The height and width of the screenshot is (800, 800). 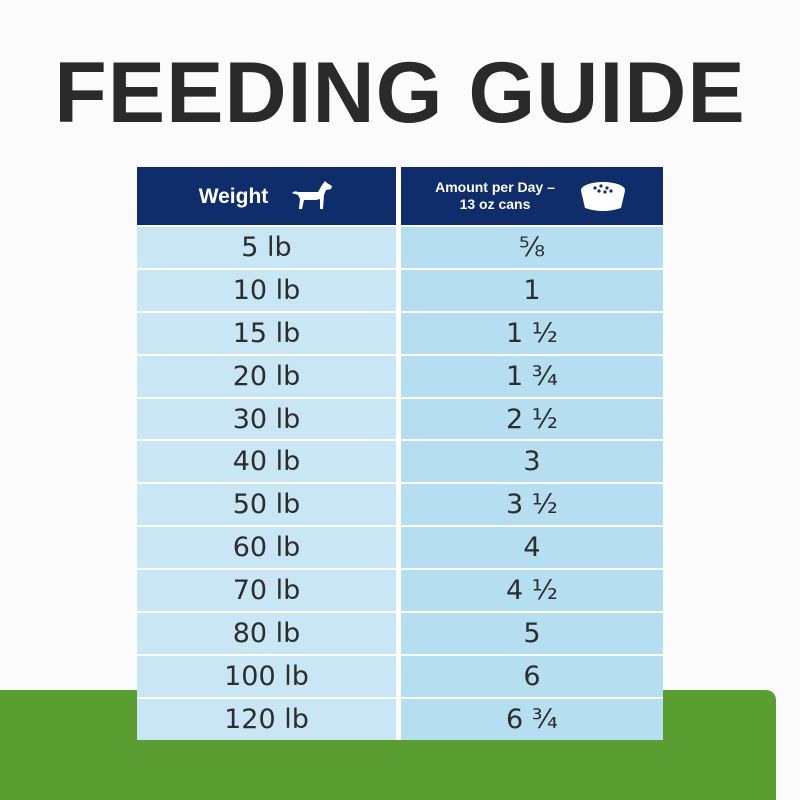 What do you see at coordinates (266, 719) in the screenshot?
I see `weight-cell: 120 lb` at bounding box center [266, 719].